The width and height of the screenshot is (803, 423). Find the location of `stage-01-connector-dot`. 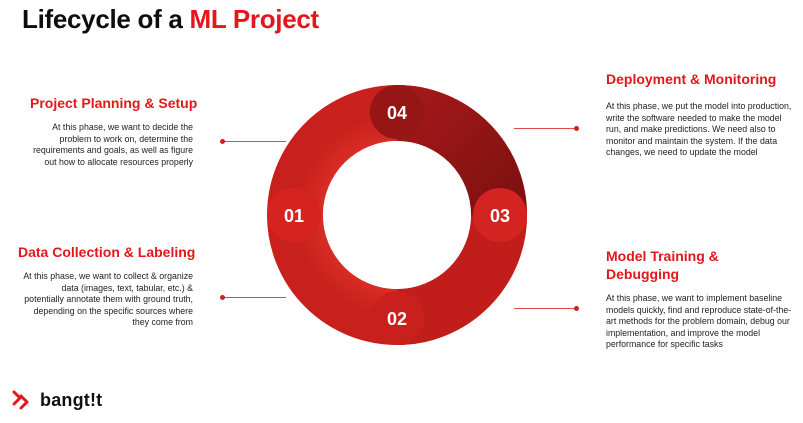

stage-01-connector-dot is located at coordinates (222, 141).